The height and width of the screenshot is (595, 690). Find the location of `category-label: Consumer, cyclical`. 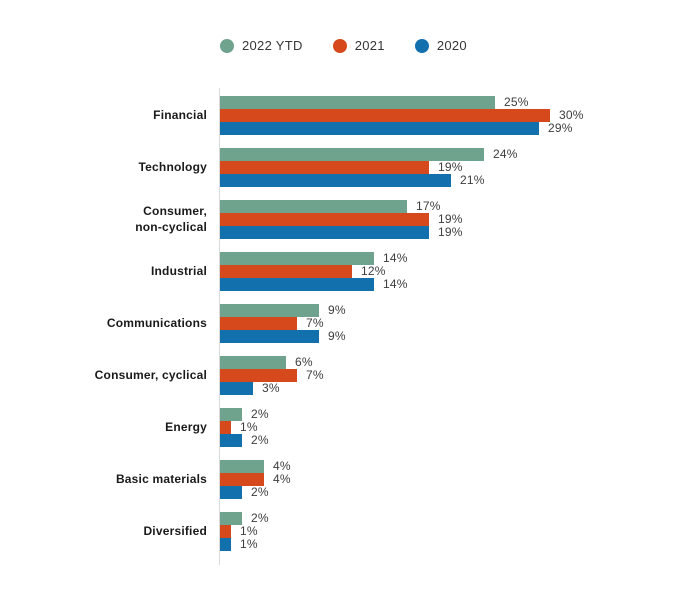

category-label: Consumer, cyclical is located at coordinates (150, 374).